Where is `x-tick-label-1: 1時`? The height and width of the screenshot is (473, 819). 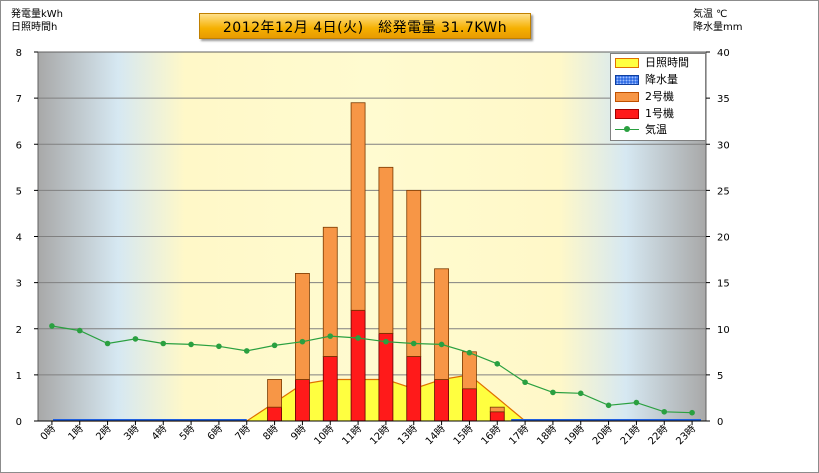 x-tick-label-1: 1時 is located at coordinates (76, 433).